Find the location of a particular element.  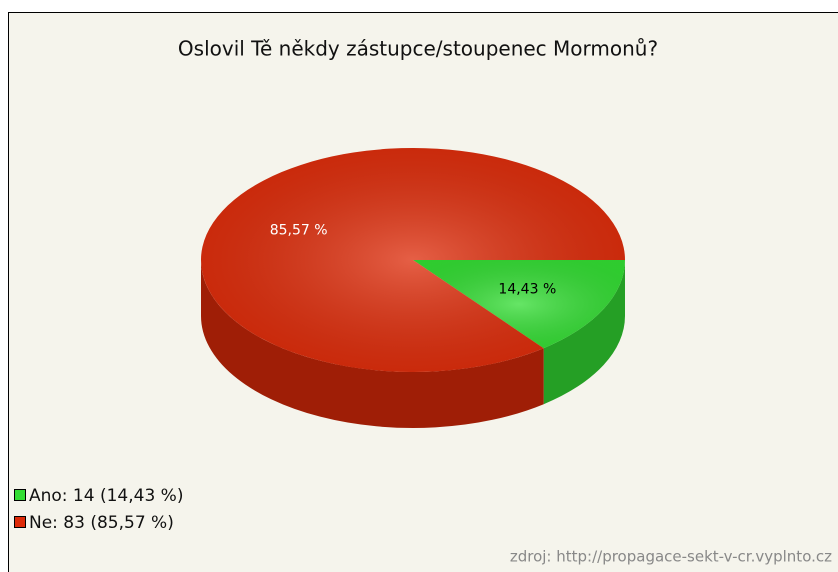

slice-shade is located at coordinates (519, 304).